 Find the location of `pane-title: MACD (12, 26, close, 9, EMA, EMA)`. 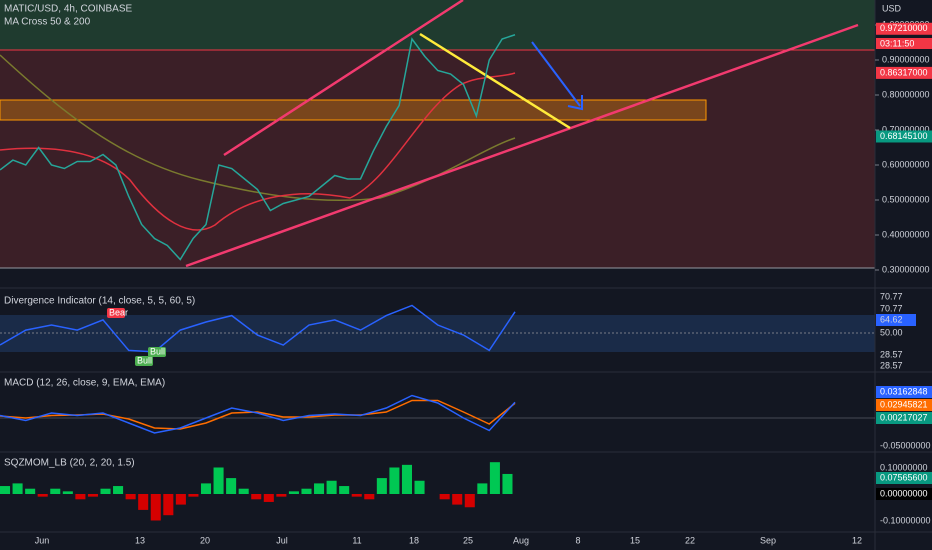

pane-title: MACD (12, 26, close, 9, EMA, EMA) is located at coordinates (84, 383).